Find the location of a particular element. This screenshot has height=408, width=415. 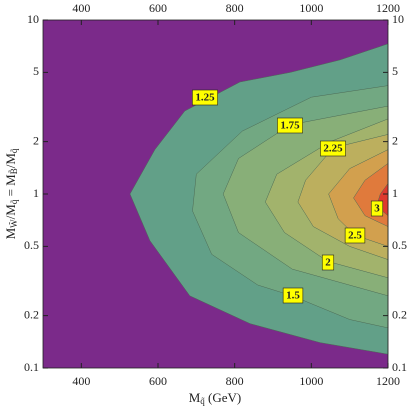

x-tick-label-top: 400 is located at coordinates (81, 8).